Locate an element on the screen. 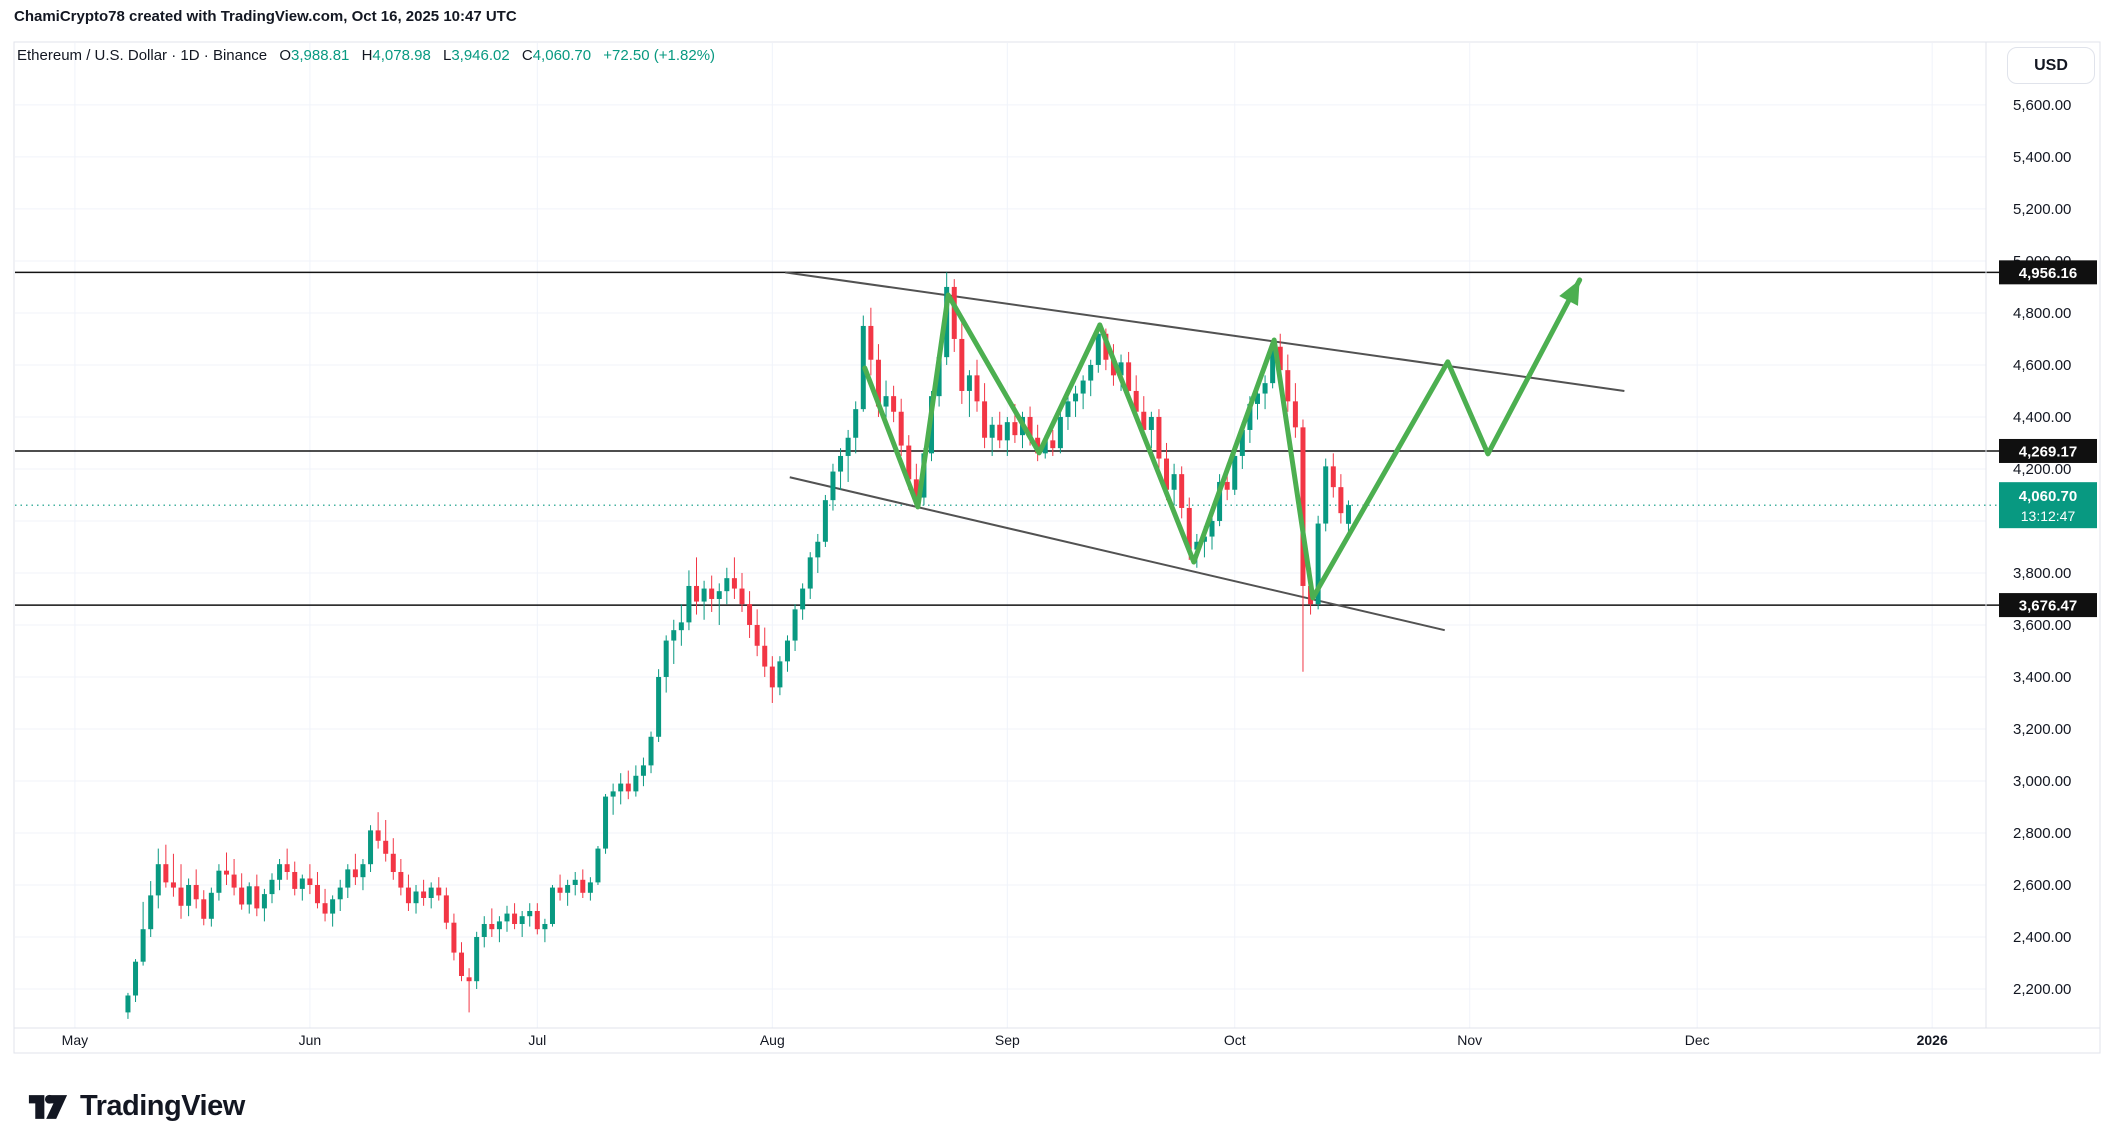 This screenshot has height=1145, width=2114. price-tick-label: 3,600.00 is located at coordinates (2042, 625).